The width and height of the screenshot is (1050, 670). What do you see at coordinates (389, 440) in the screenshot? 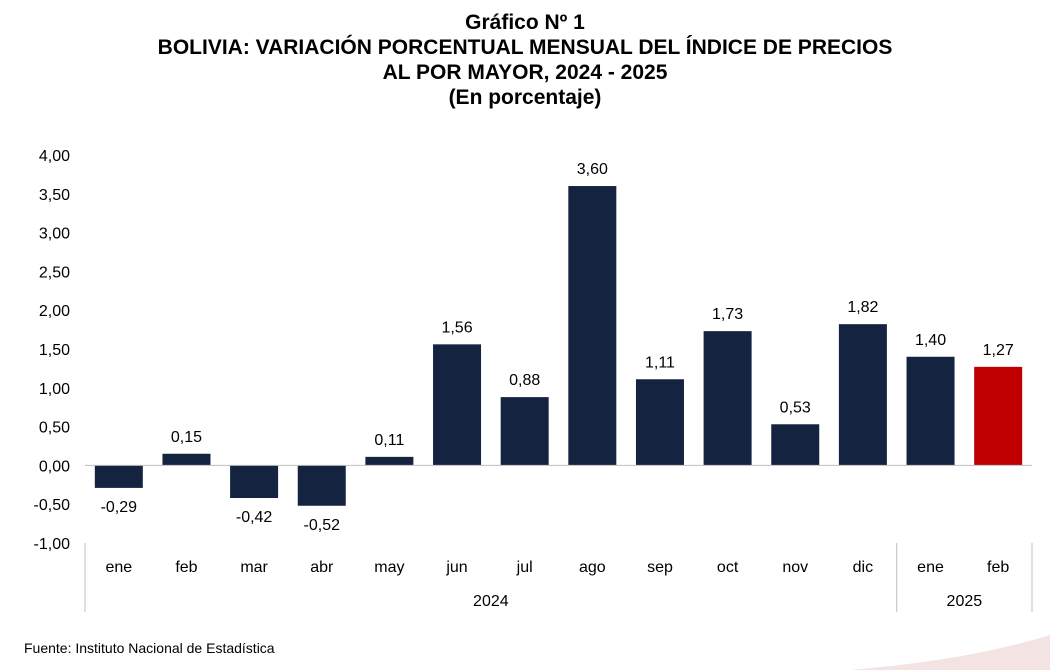
I see `data-label: 0,11` at bounding box center [389, 440].